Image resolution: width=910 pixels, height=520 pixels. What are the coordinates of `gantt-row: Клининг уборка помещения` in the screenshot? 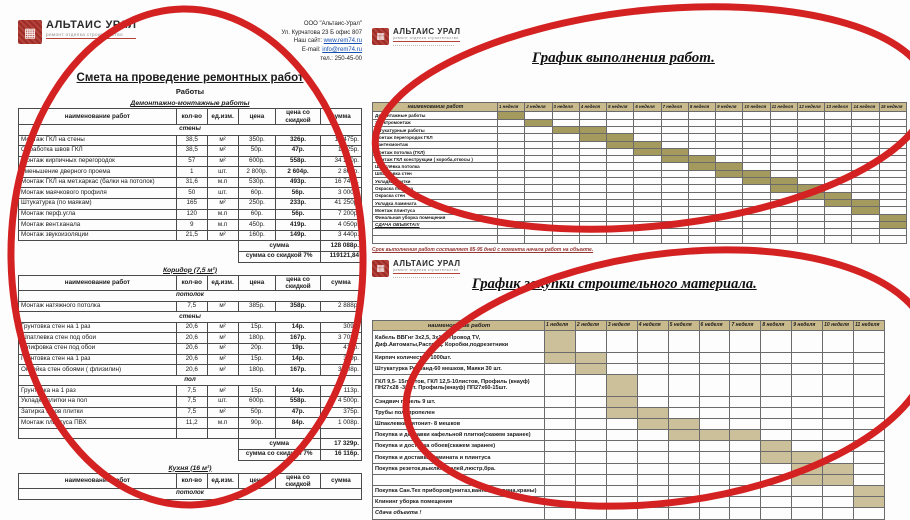 It's located at (628, 502).